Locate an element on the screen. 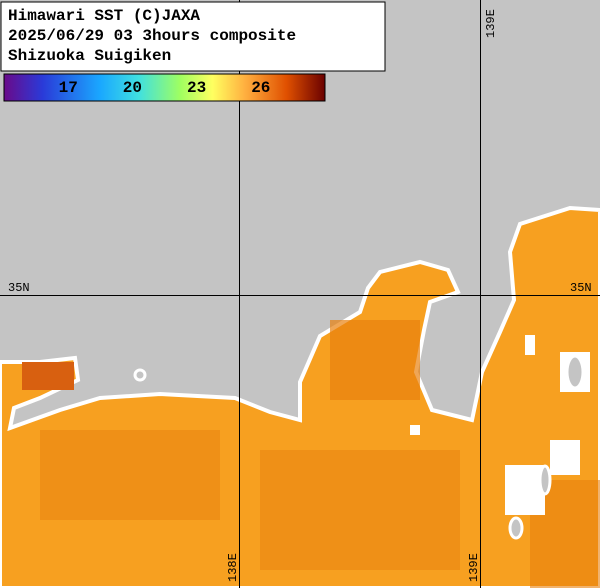  colorbar-tick-label: 23 is located at coordinates (196, 88).